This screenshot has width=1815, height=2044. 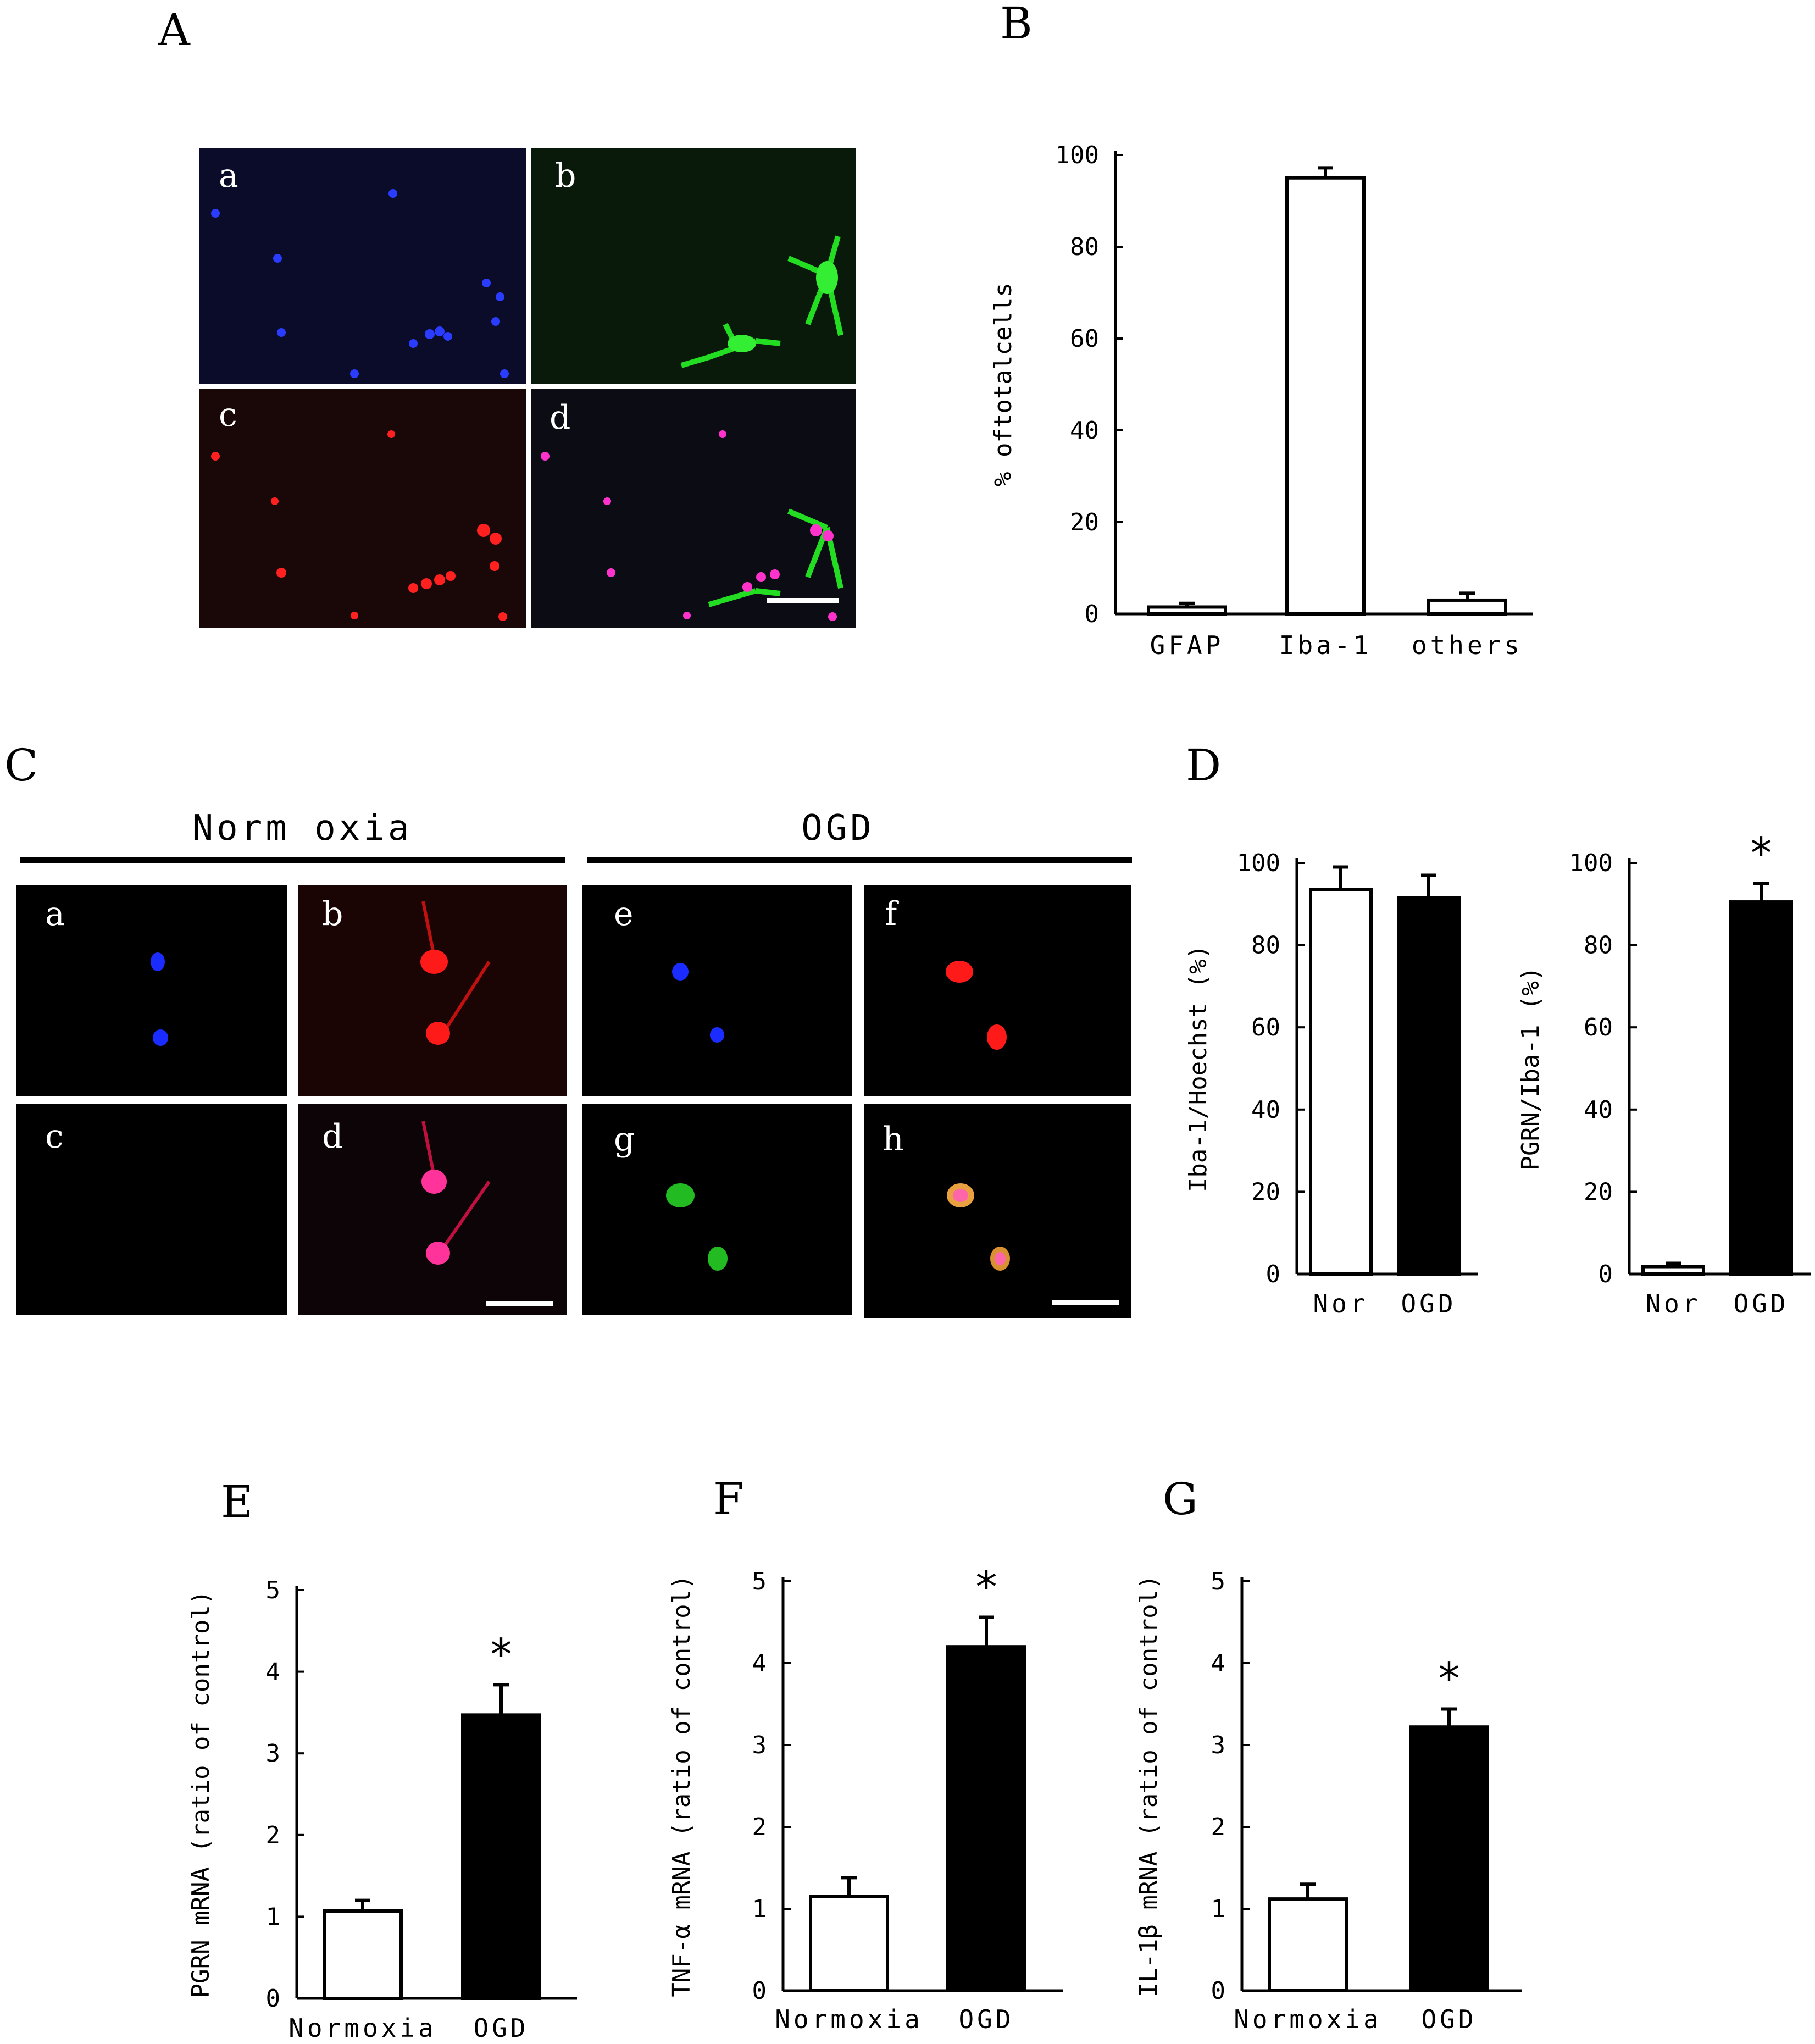 What do you see at coordinates (1016, 24) in the screenshot?
I see `panel-label-B: B` at bounding box center [1016, 24].